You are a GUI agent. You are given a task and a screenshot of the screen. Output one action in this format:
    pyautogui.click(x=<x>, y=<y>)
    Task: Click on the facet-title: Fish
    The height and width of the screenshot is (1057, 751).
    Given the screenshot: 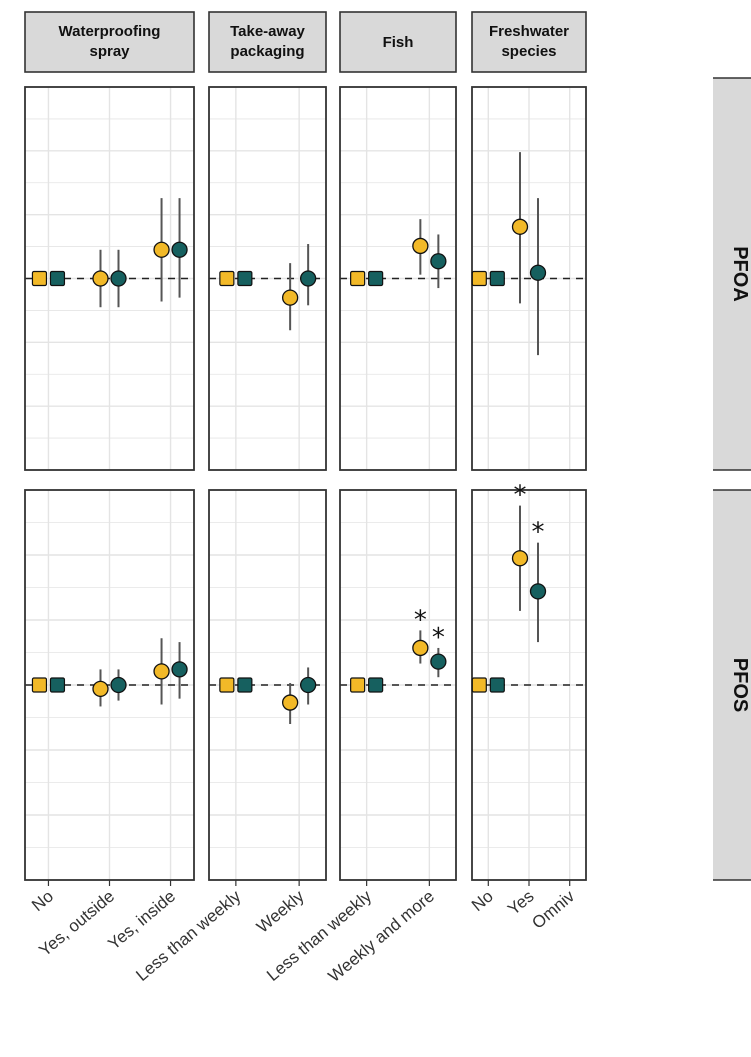 What is the action you would take?
    pyautogui.click(x=398, y=42)
    